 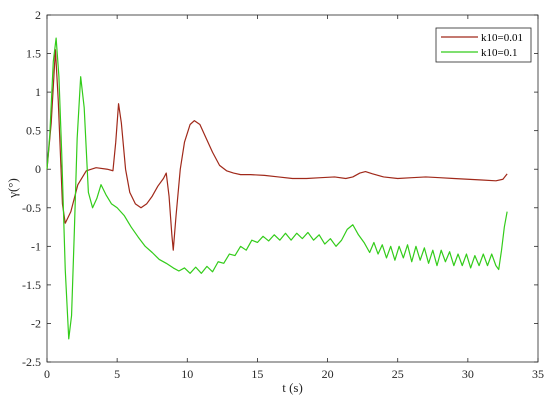 I want to click on y-tick-label: 1.5, so click(x=33, y=54).